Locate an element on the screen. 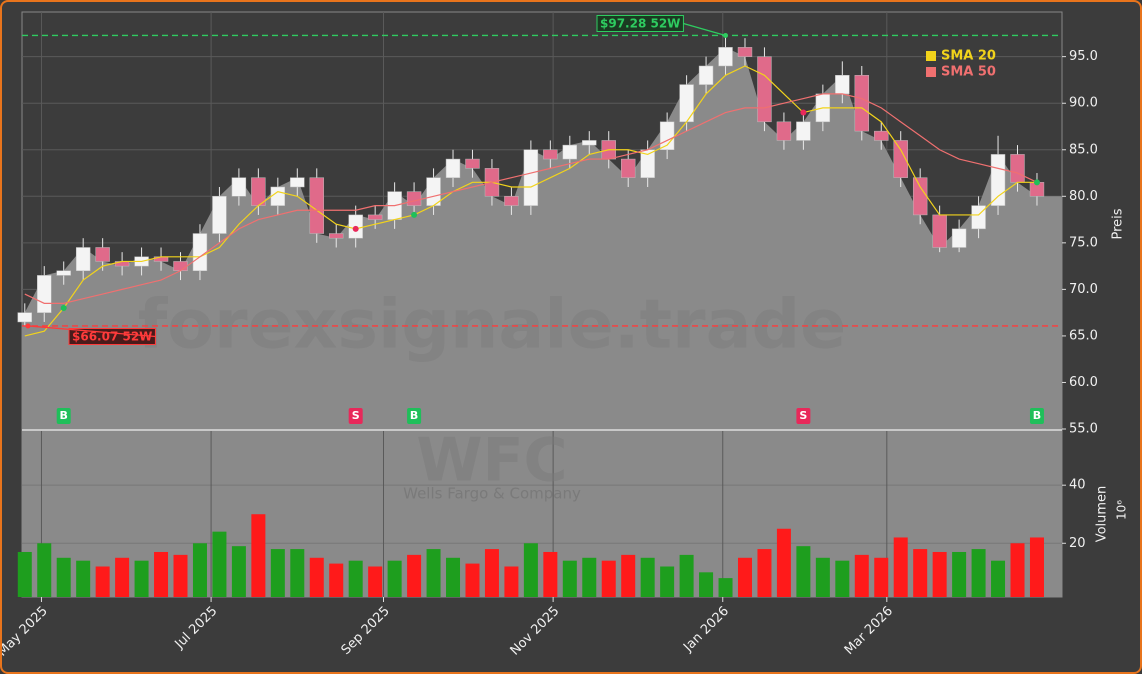 Image resolution: width=1142 pixels, height=674 pixels. x-tick-label: Jan 2026 is located at coordinates (706, 630).